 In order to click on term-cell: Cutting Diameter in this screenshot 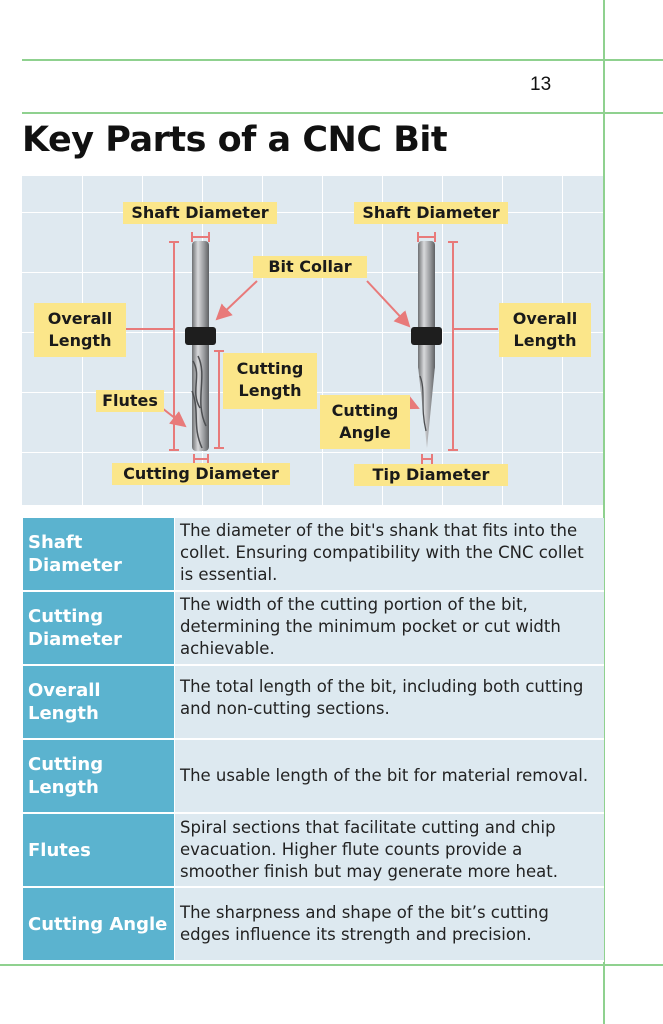, I will do `click(98, 628)`.